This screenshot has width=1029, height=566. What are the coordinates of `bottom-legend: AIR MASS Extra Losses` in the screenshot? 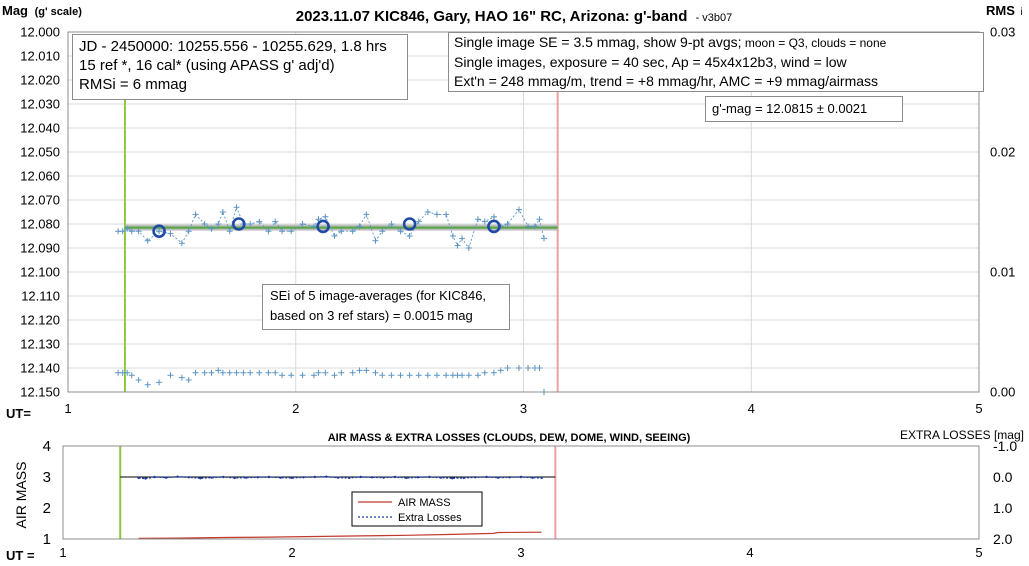 It's located at (417, 509).